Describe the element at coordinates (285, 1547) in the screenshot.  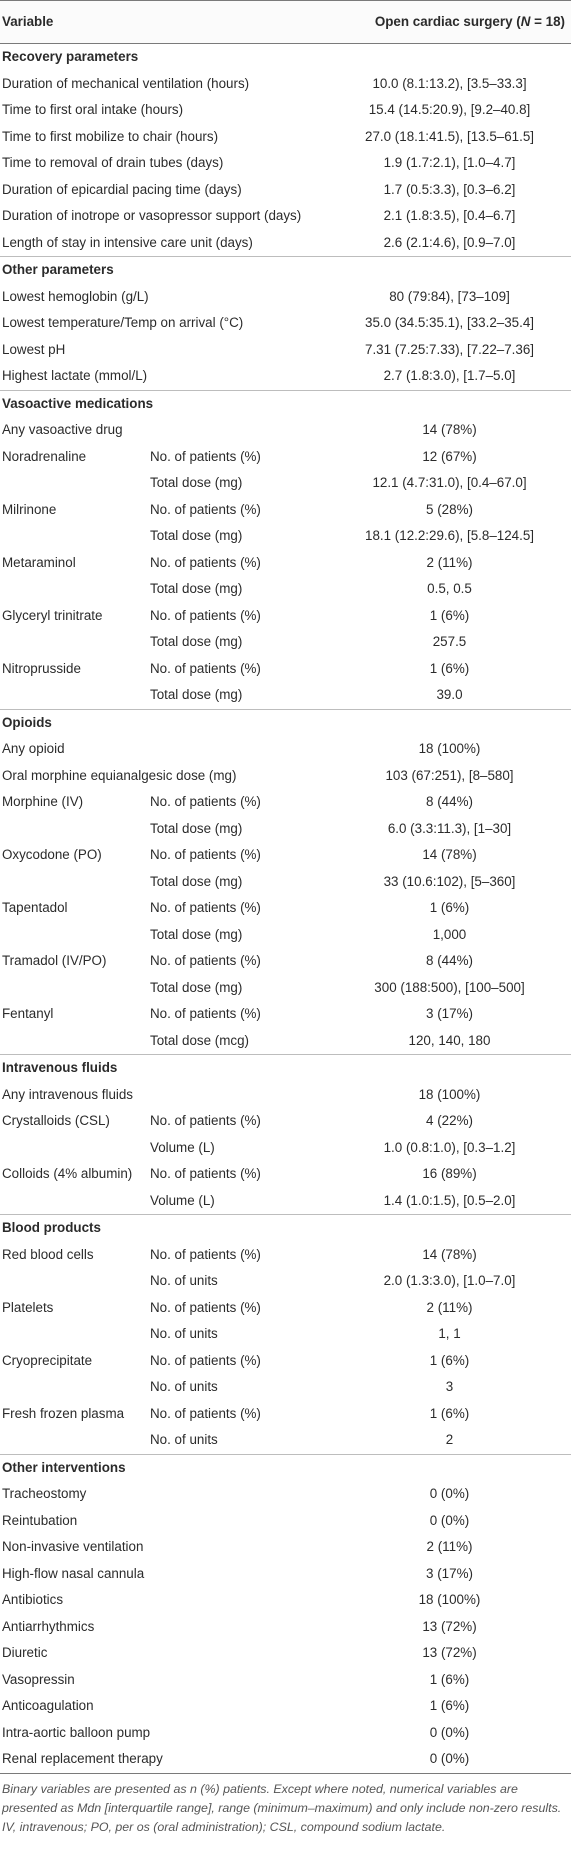
I see `table-row: Non-invasive ventilation 2 (11%)` at that location.